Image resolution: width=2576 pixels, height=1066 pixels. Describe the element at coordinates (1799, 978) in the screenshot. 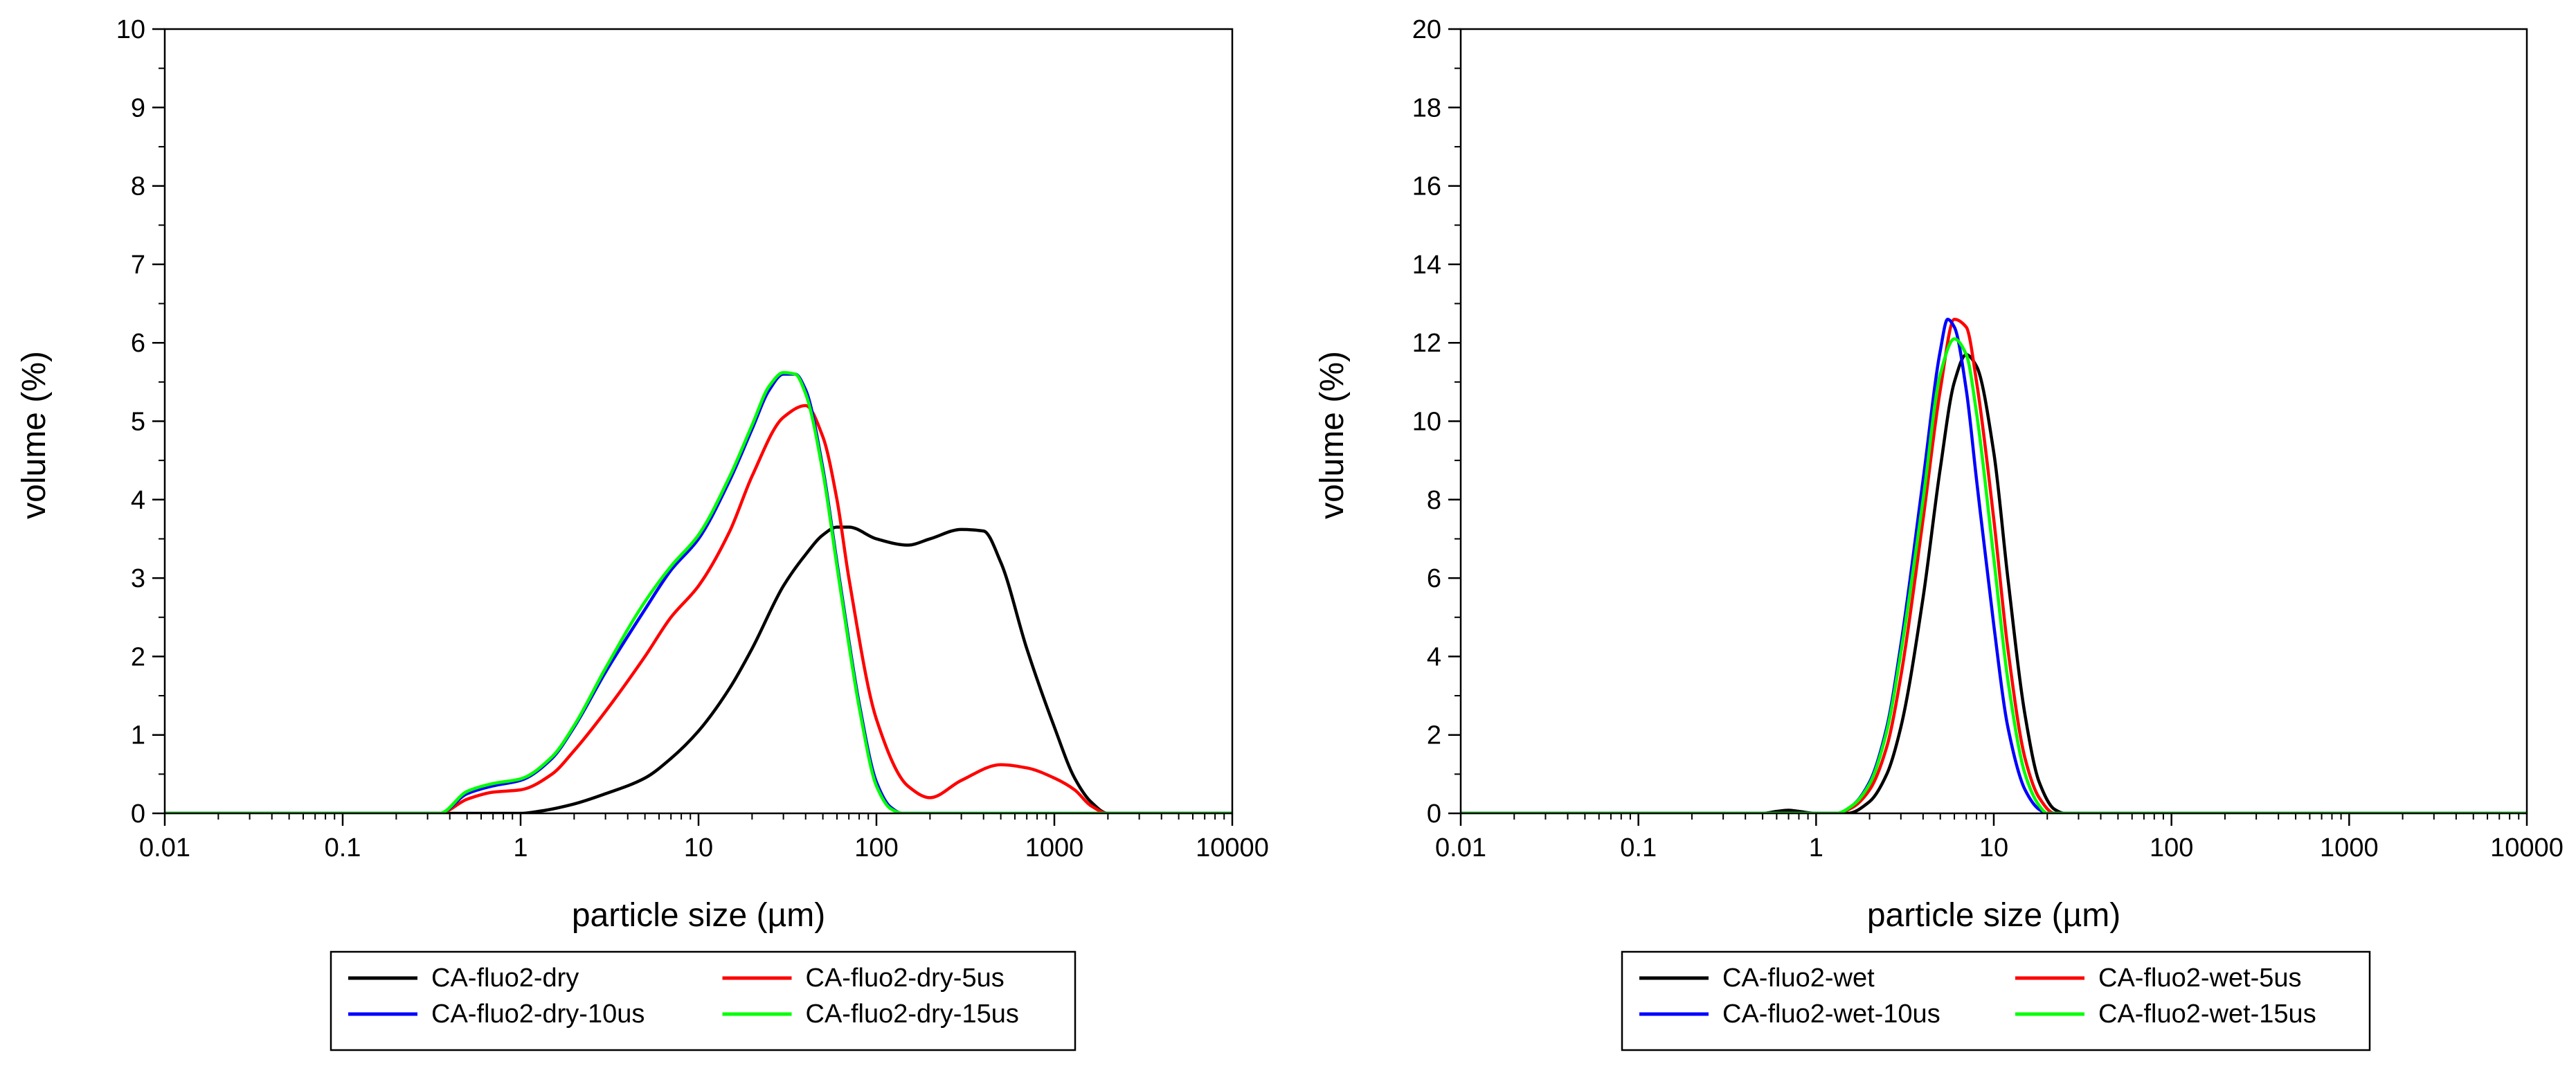

I see `legend-label-CA-fluo2-wet: CA-fluo2-wet` at that location.